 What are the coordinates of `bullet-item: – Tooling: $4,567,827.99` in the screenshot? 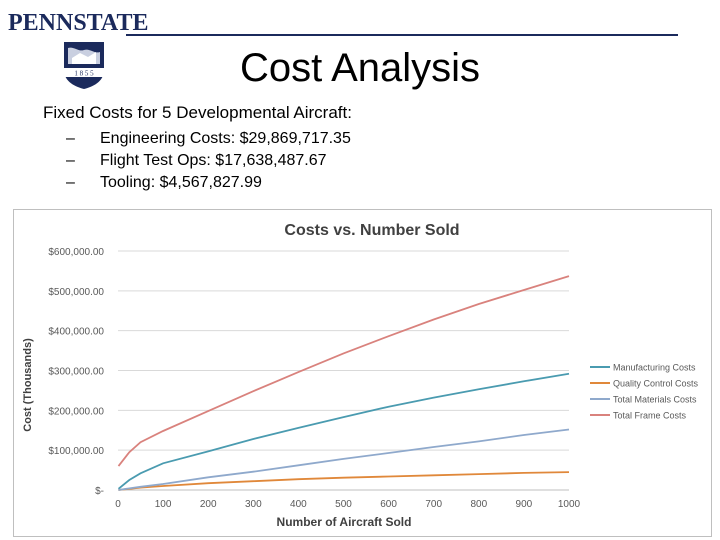 It's located at (208, 183).